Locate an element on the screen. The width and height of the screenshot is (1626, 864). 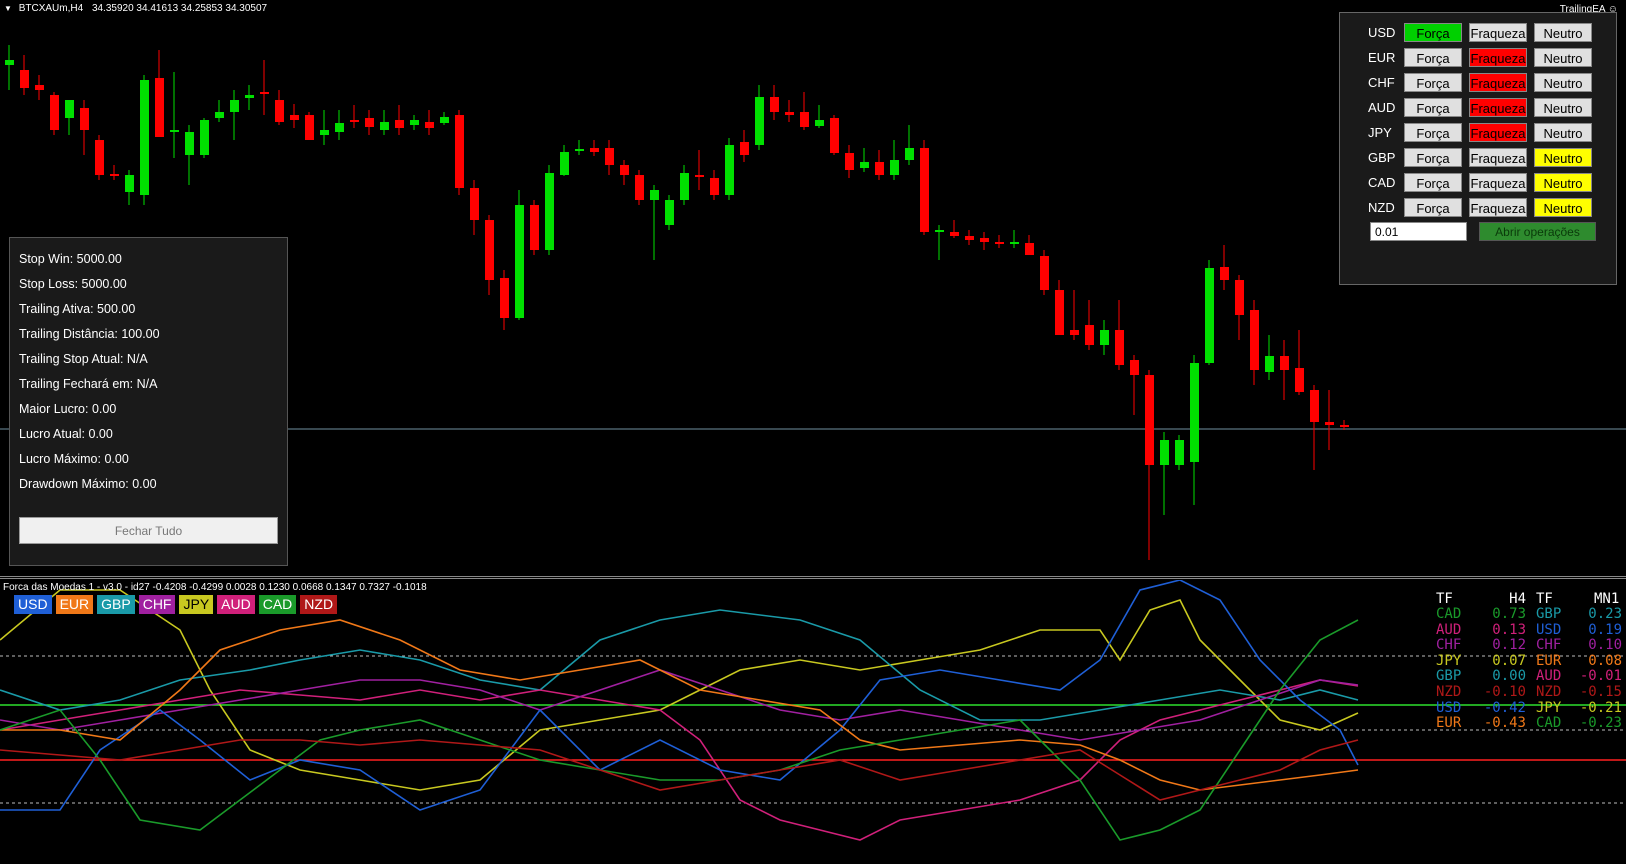
jpy-forca-button: Força is located at coordinates (1433, 132).